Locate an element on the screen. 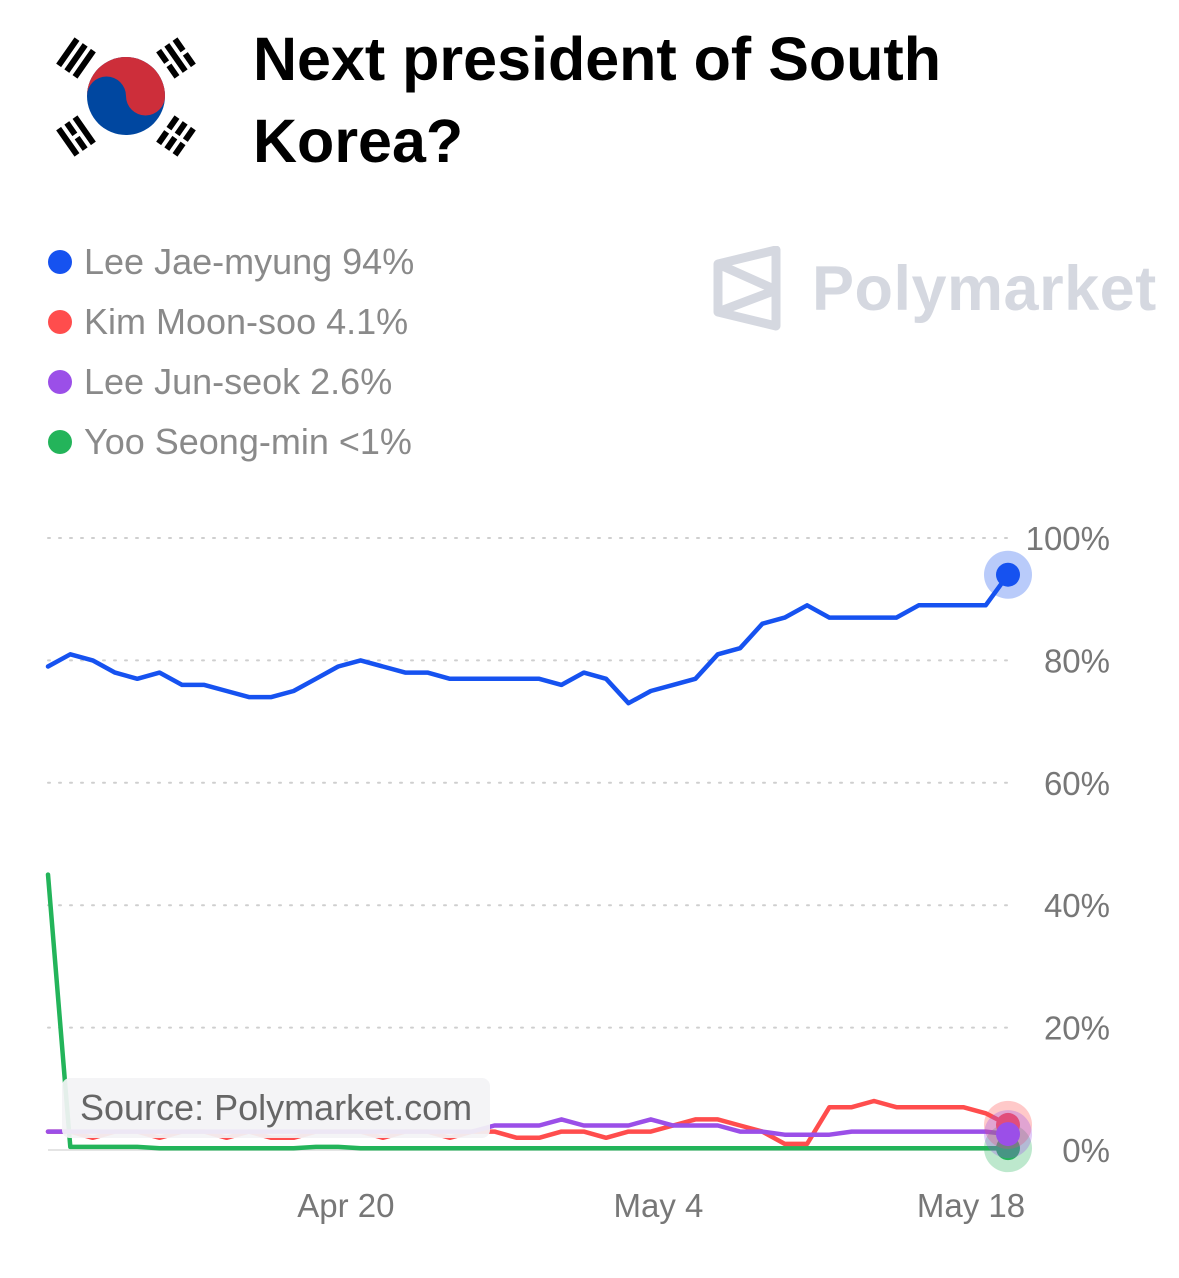 Image resolution: width=1179 pixels, height=1278 pixels. legend-label: Lee Jun-seok 2.6% is located at coordinates (238, 381).